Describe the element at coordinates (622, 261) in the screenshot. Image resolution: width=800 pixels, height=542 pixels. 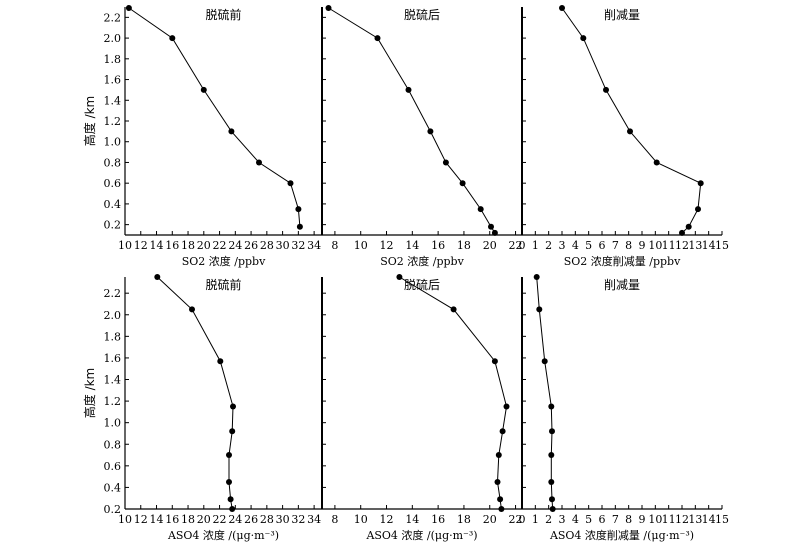
I see `x-axis-title: SO2 浓度削减量 /ppbv` at that location.